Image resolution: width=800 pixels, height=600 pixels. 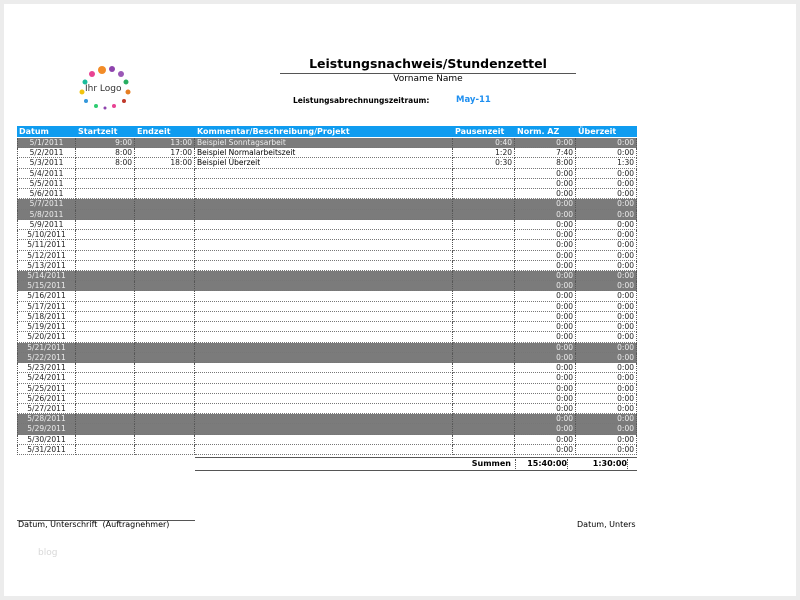 What do you see at coordinates (46, 317) in the screenshot?
I see `cell-date: 5/18/2011` at bounding box center [46, 317].